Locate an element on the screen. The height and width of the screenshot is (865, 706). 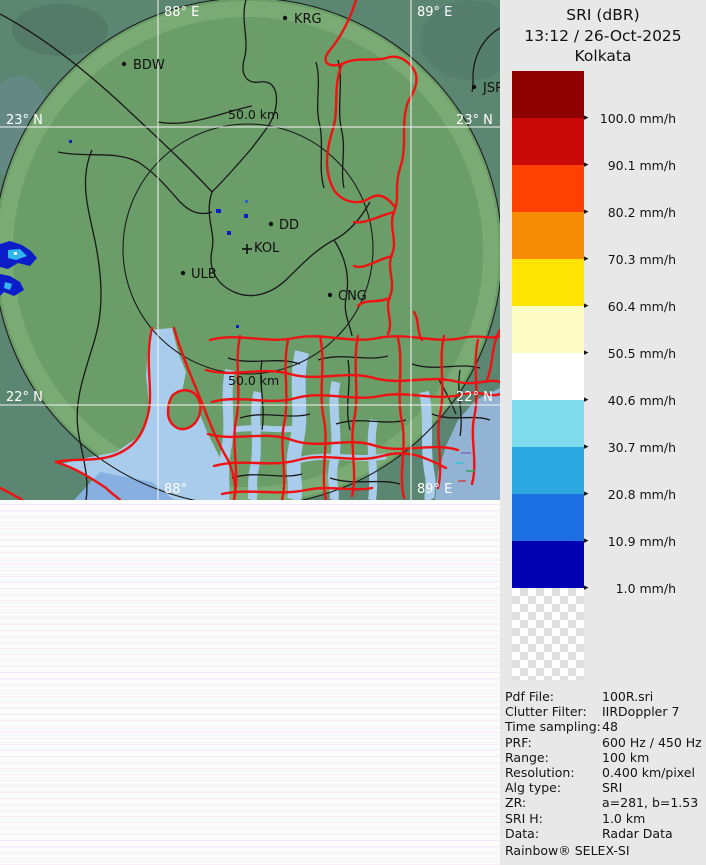
legend-tick-label: 1.0 mm/h is located at coordinates (645, 588).